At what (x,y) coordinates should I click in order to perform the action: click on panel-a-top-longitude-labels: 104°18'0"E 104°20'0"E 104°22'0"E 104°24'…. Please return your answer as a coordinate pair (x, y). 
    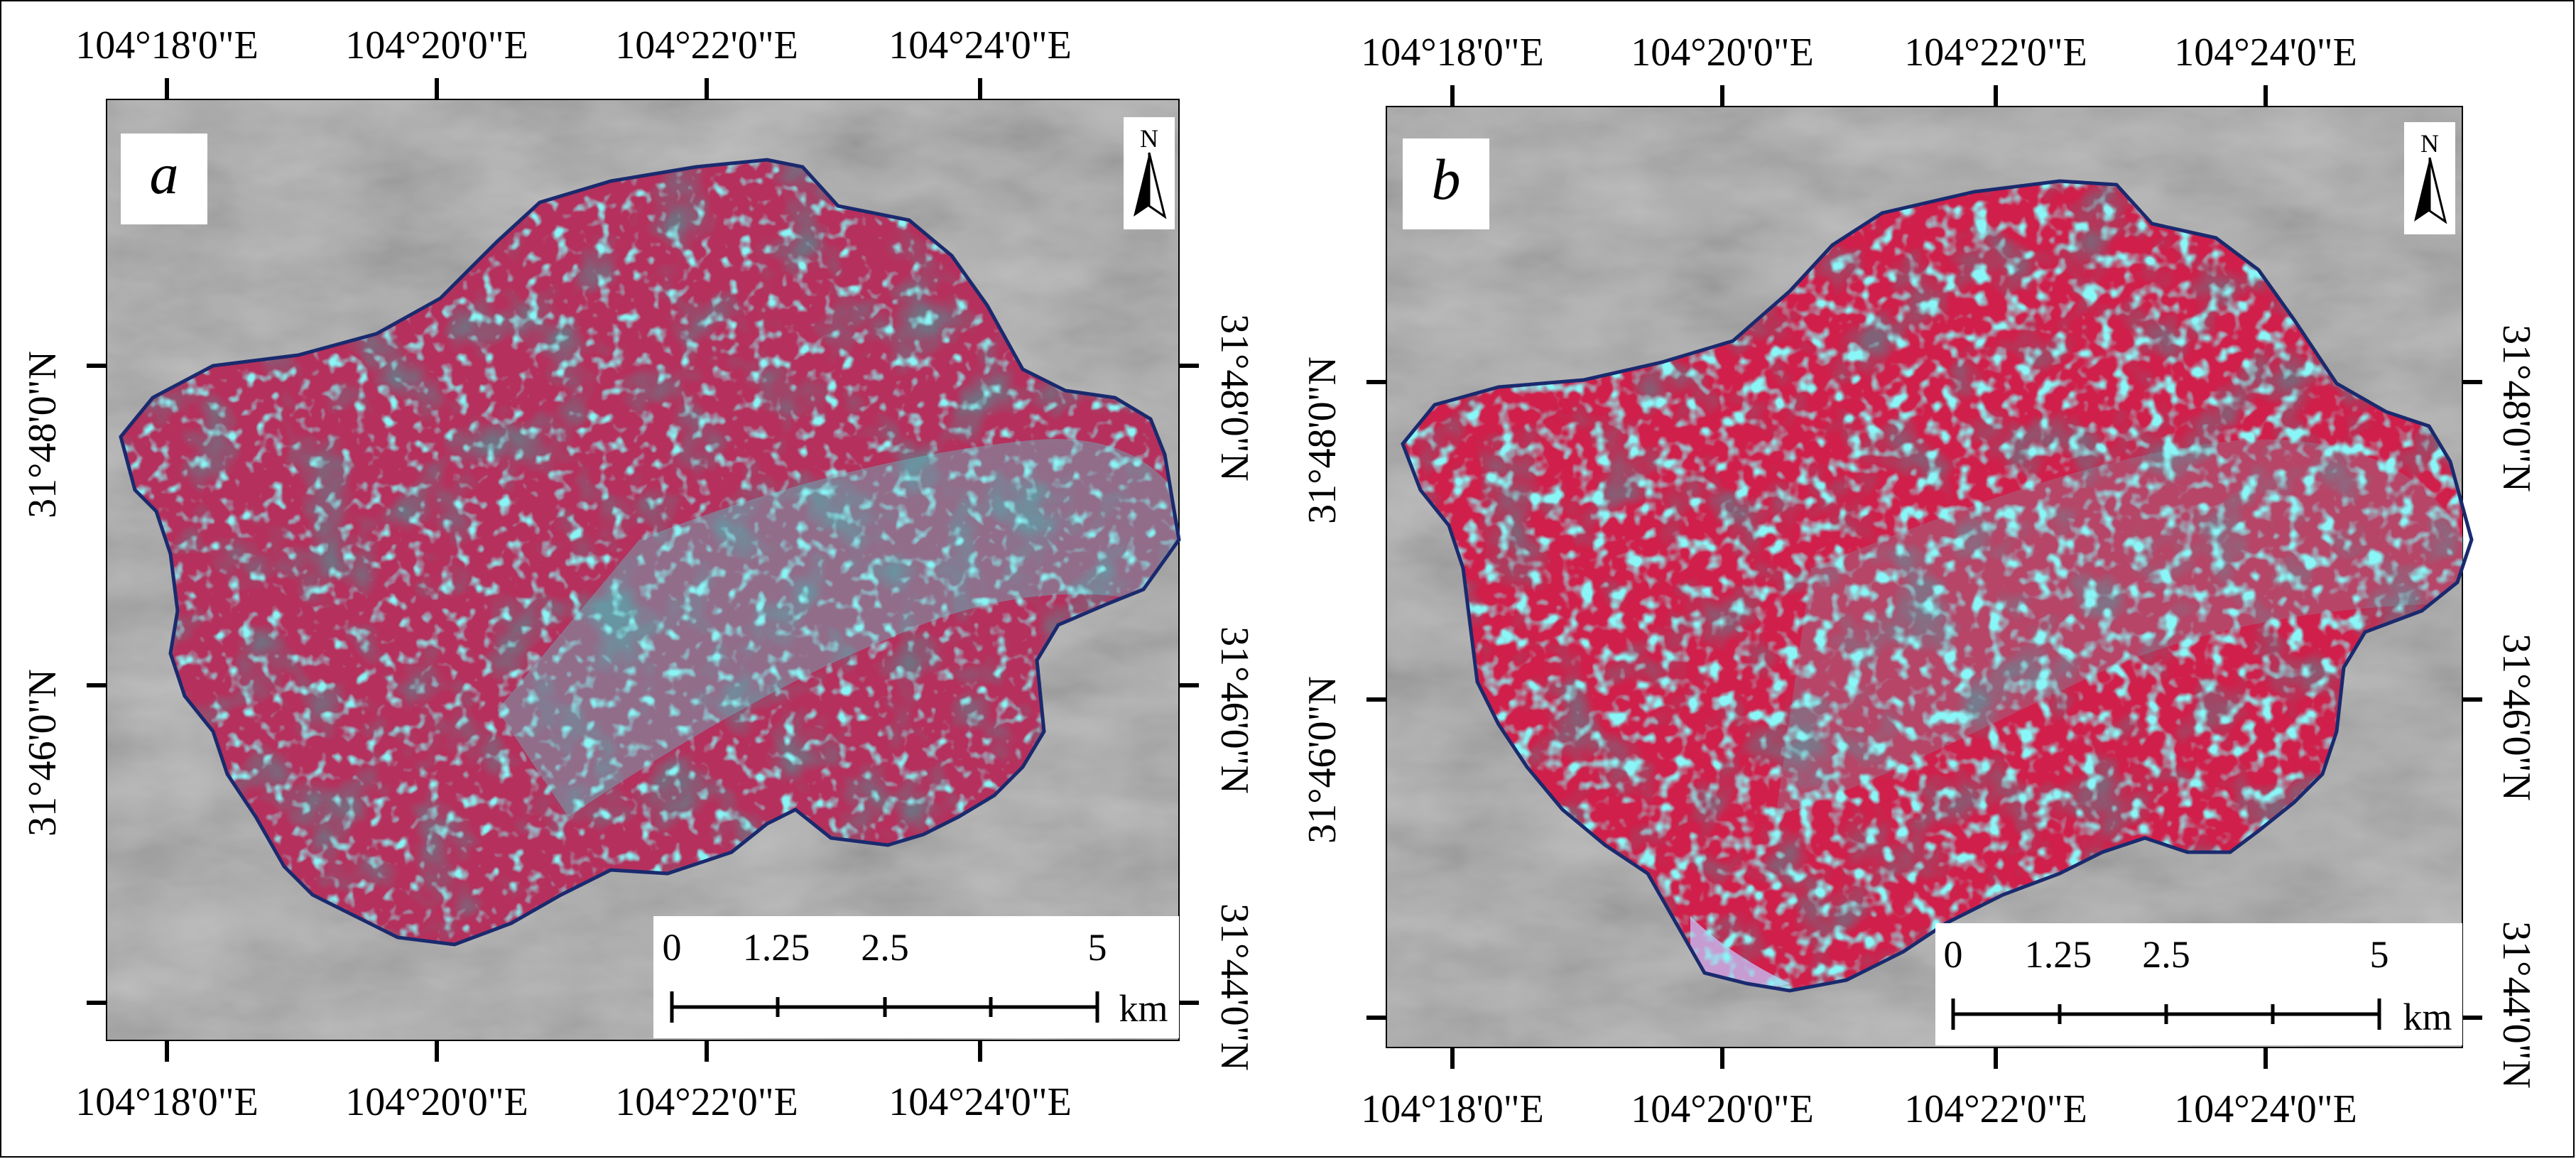
    Looking at the image, I should click on (573, 45).